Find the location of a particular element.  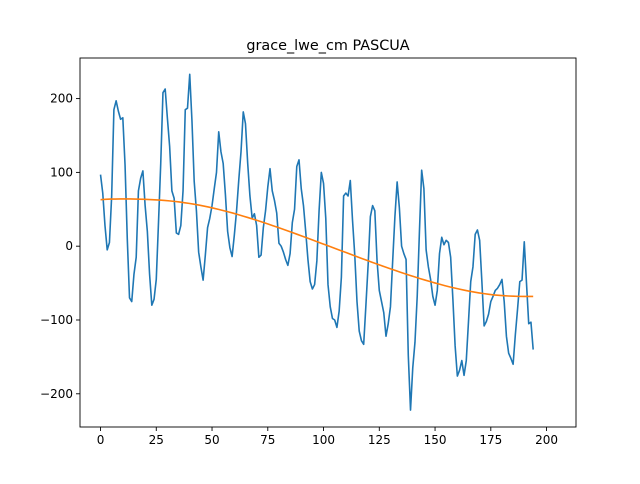

x-tick-label: 50 is located at coordinates (211, 440).